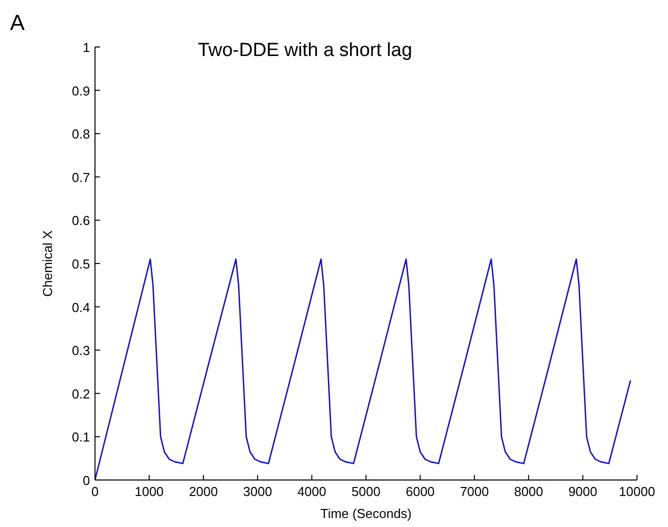 The width and height of the screenshot is (668, 527). I want to click on y-tick-label: 1, so click(86, 47).